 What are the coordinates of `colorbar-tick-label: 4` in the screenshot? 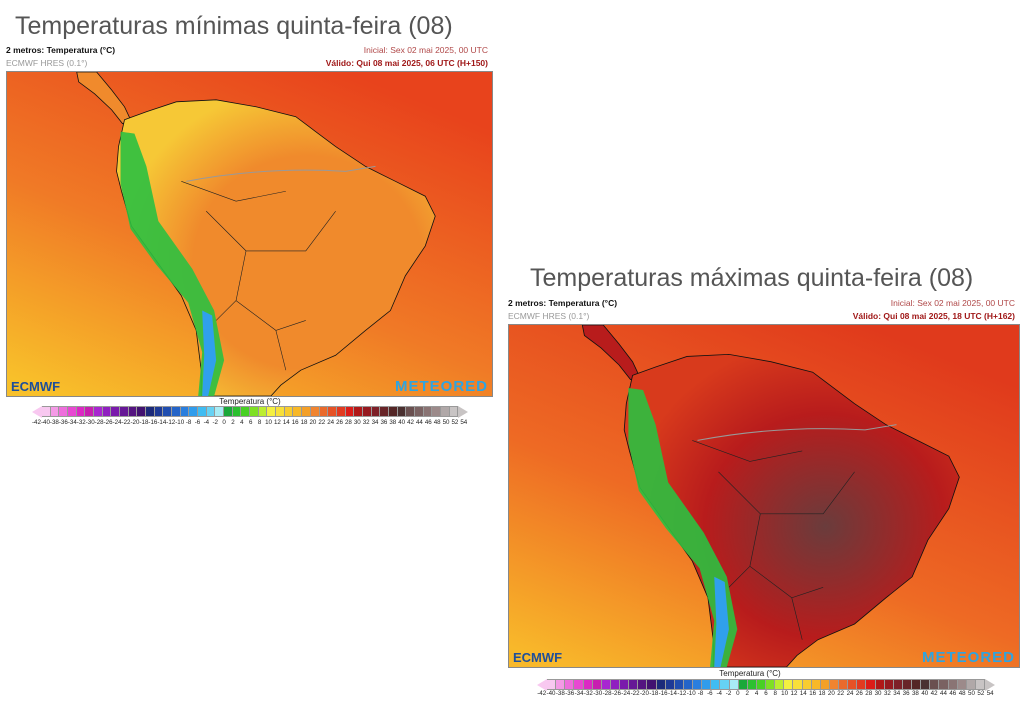 It's located at (242, 422).